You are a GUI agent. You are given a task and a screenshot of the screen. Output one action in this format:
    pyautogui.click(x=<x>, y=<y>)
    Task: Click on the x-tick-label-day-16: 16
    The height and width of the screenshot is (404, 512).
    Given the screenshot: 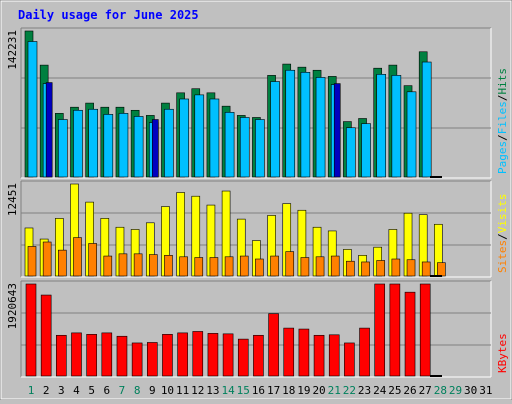 What is the action you would take?
    pyautogui.click(x=258, y=390)
    